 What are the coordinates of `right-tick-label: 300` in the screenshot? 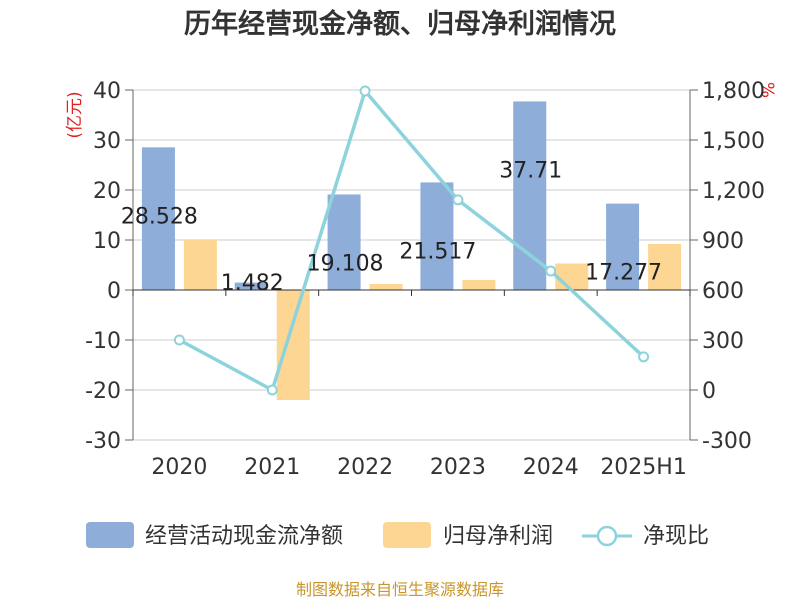 It's located at (723, 341).